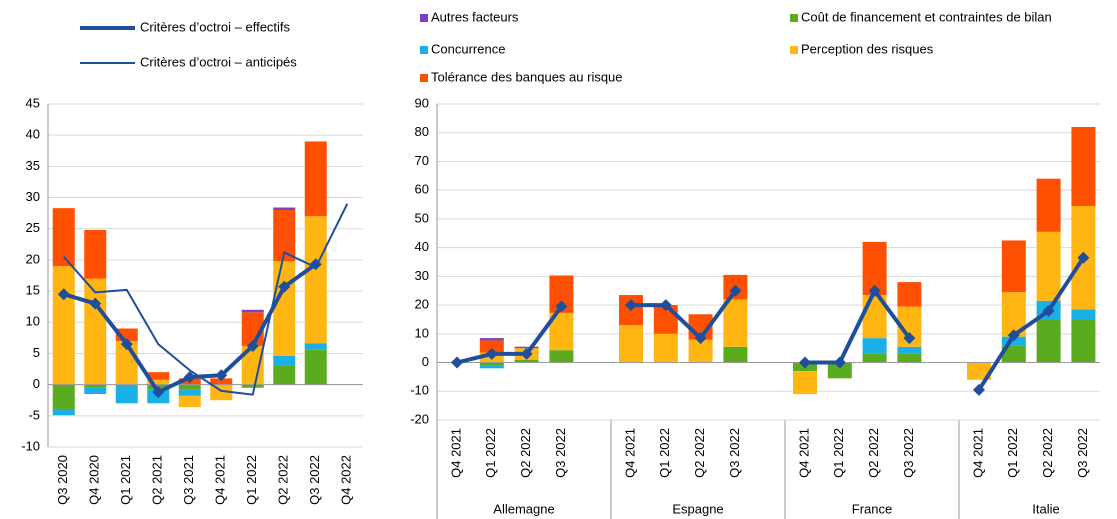 Image resolution: width=1117 pixels, height=519 pixels. I want to click on y-tick-label: 70, so click(422, 160).